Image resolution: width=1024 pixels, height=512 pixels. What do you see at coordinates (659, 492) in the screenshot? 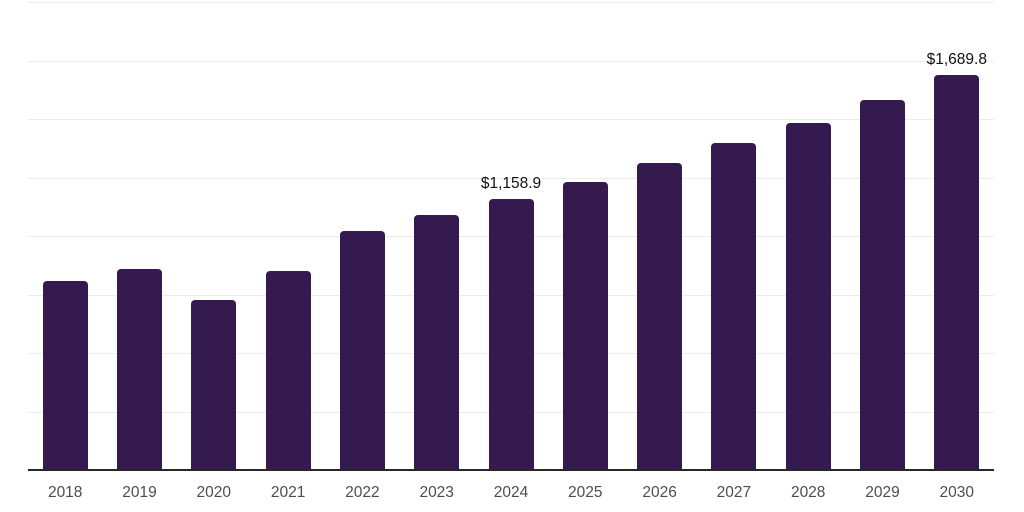
I see `x-tick-label: 2026` at bounding box center [659, 492].